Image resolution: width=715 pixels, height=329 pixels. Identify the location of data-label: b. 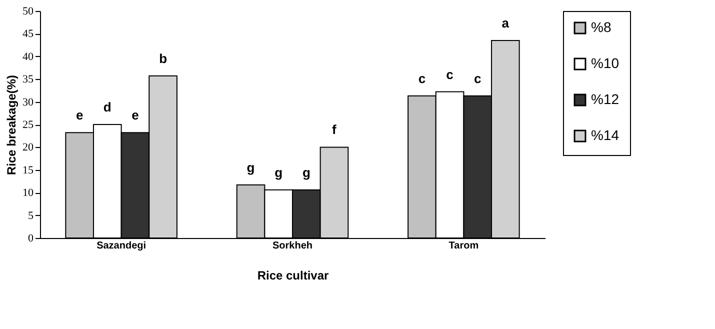
(163, 58).